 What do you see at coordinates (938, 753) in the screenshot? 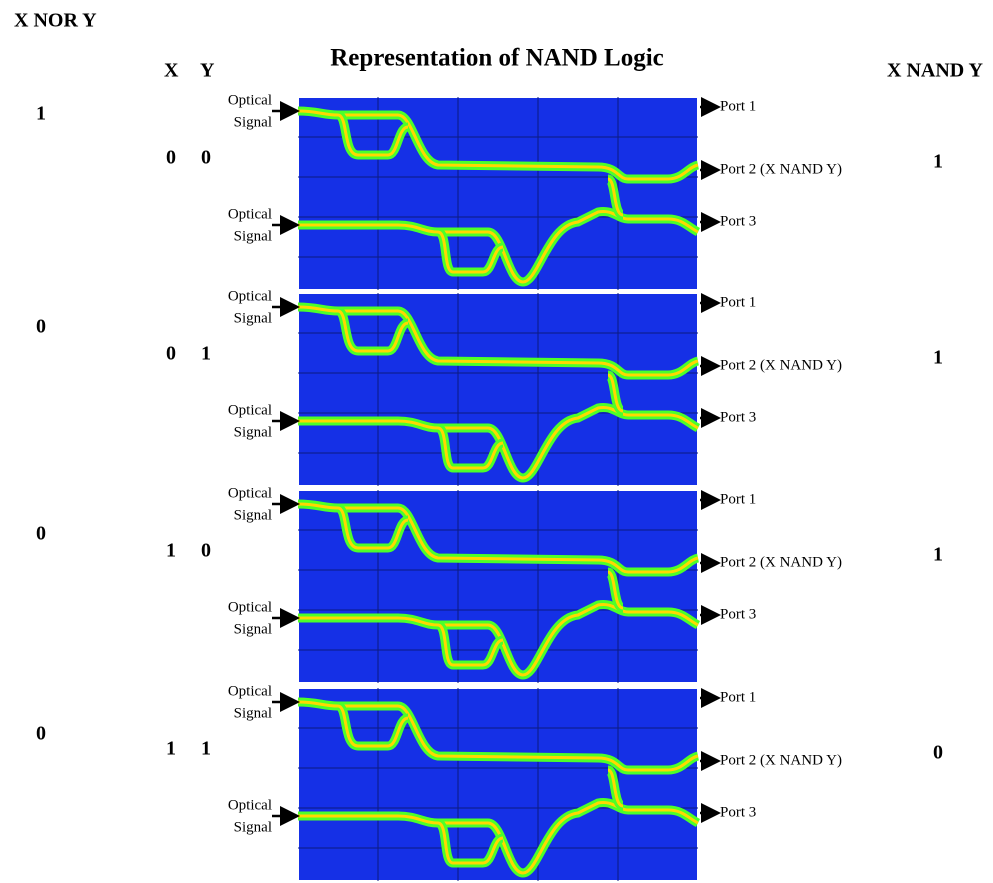
I see `nand-value: 0` at bounding box center [938, 753].